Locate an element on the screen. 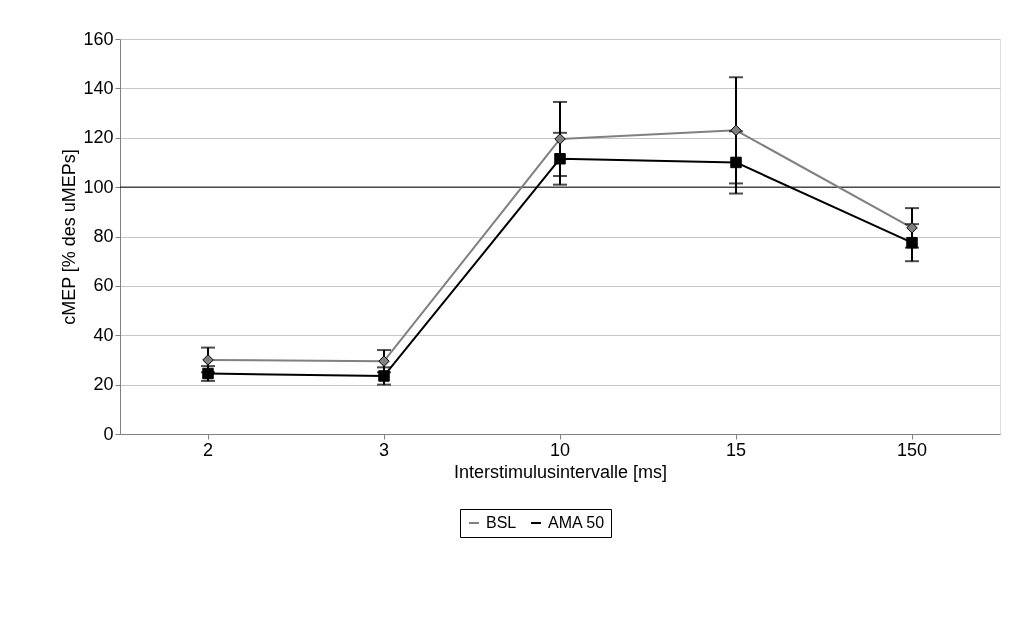 This screenshot has width=1032, height=619. x-tick-label: 150 is located at coordinates (912, 449).